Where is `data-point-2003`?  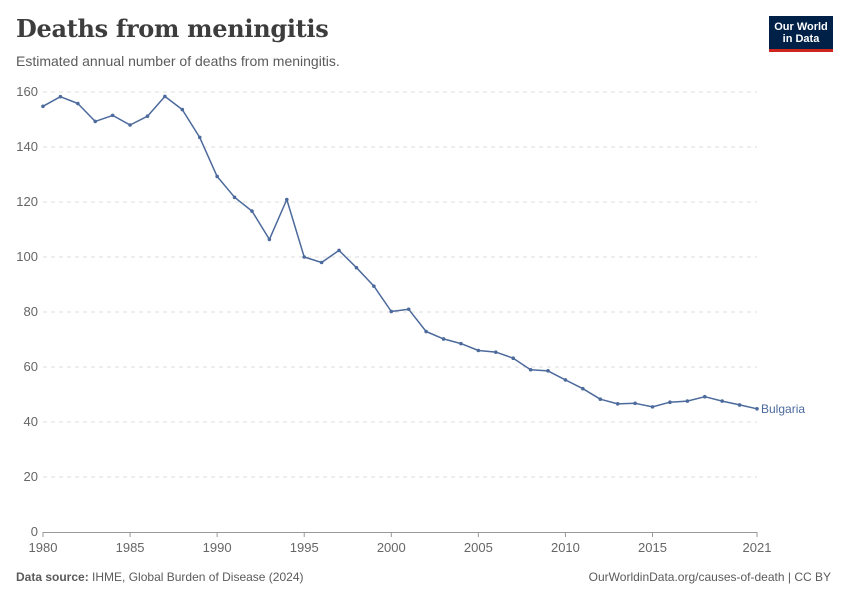 data-point-2003 is located at coordinates (443, 339).